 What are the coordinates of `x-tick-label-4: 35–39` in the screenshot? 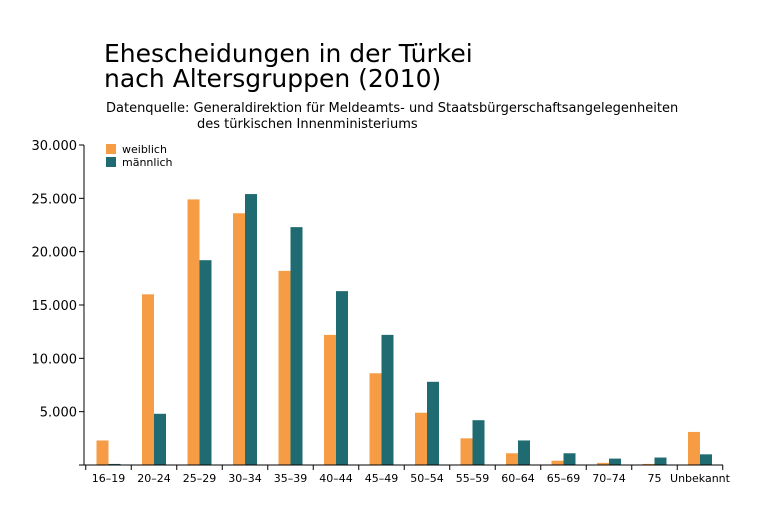 It's located at (291, 478).